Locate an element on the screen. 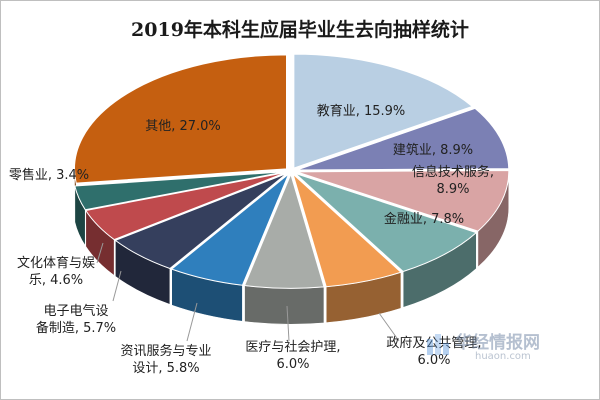 Image resolution: width=600 pixels, height=400 pixels. slice-建筑业-label: 建筑业, 8.9% is located at coordinates (433, 150).